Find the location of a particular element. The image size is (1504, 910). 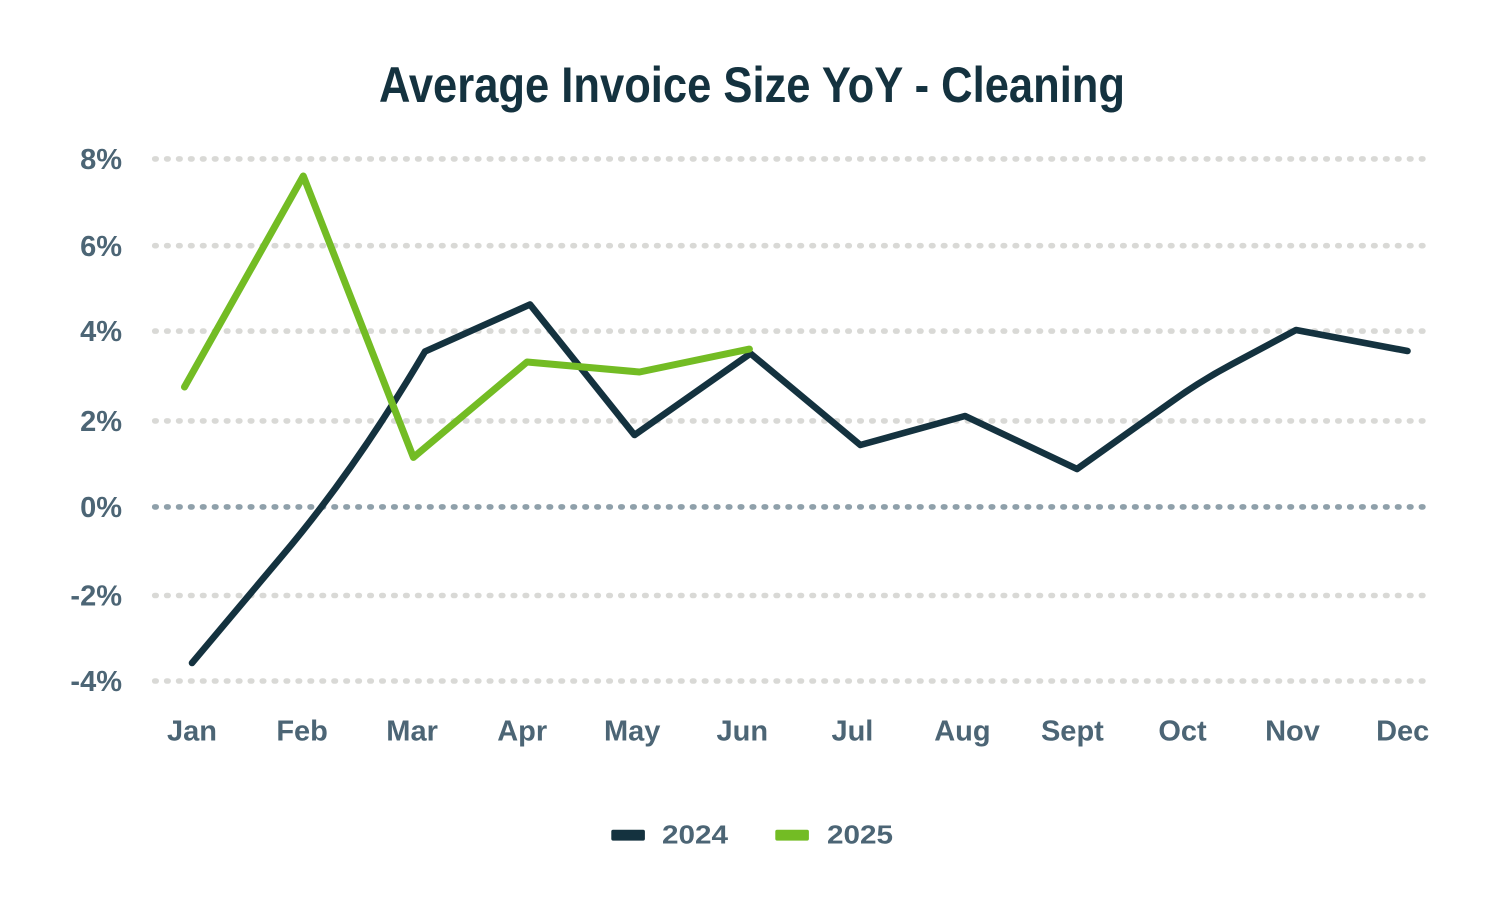

svg-text: Oct is located at coordinates (1182, 732).